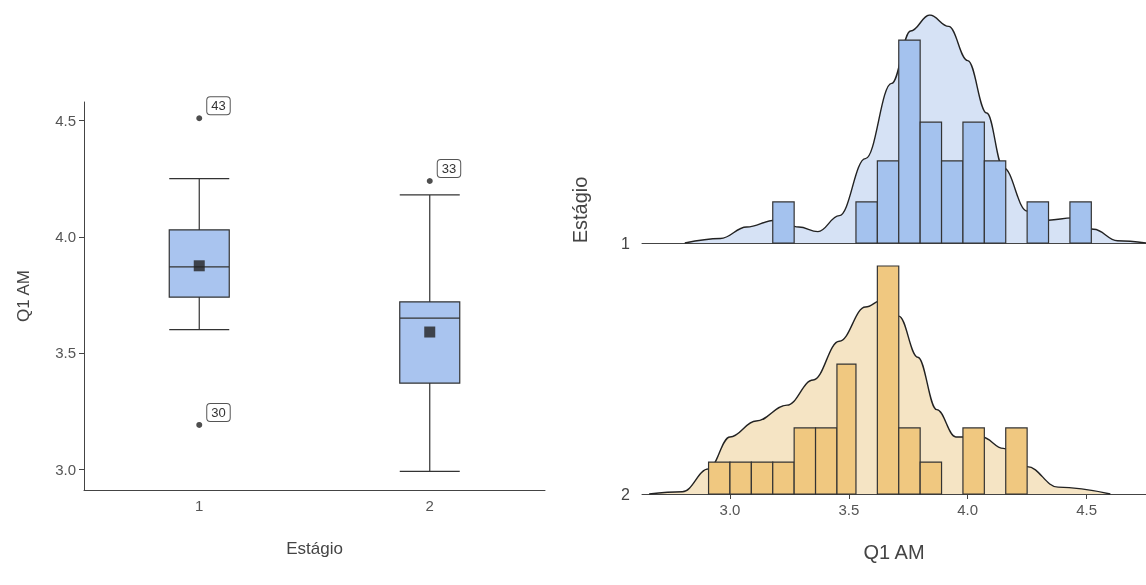  What do you see at coordinates (218, 412) in the screenshot?
I see `annotation: 30` at bounding box center [218, 412].